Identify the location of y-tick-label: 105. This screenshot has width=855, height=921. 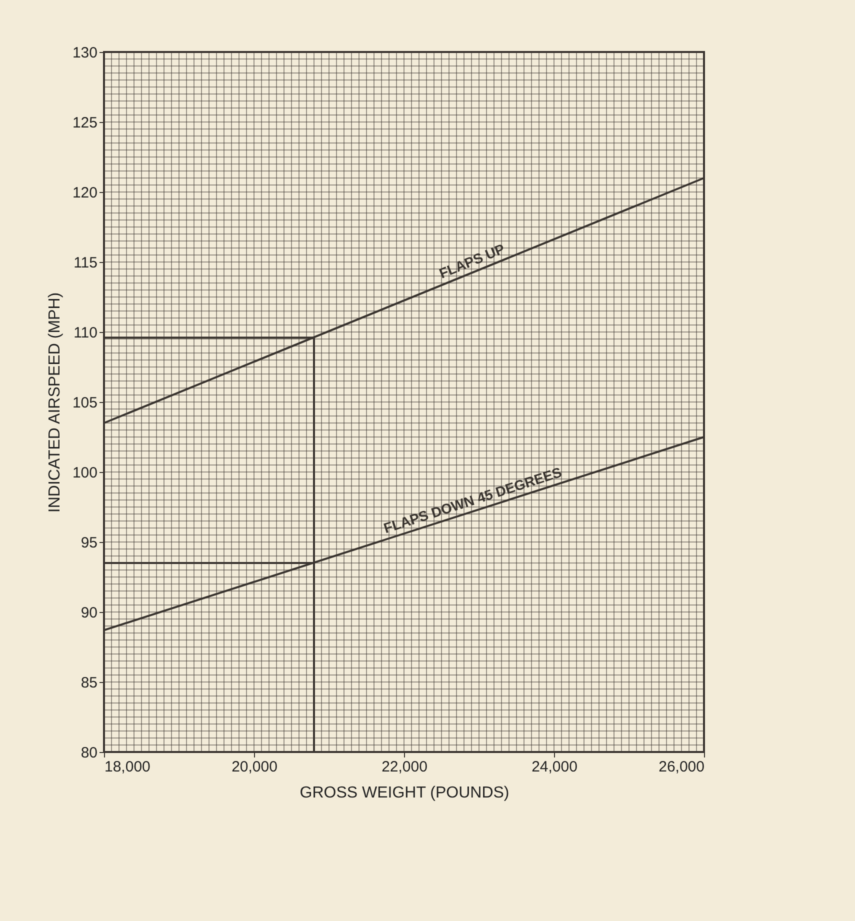
(85, 403).